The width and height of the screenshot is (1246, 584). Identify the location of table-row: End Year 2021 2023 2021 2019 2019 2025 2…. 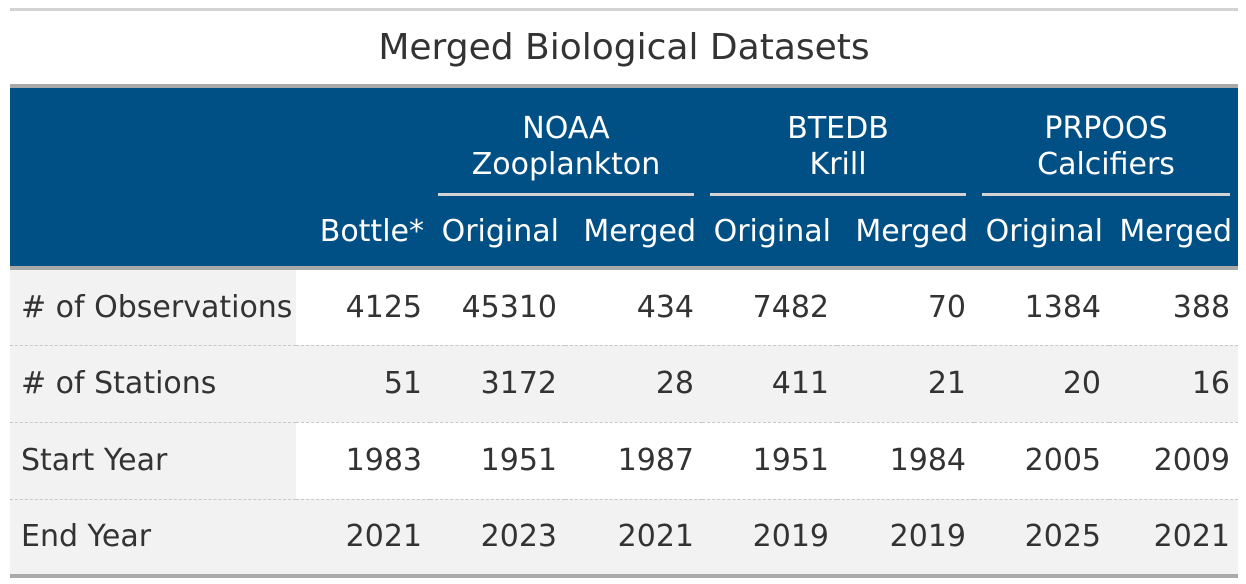
(624, 537).